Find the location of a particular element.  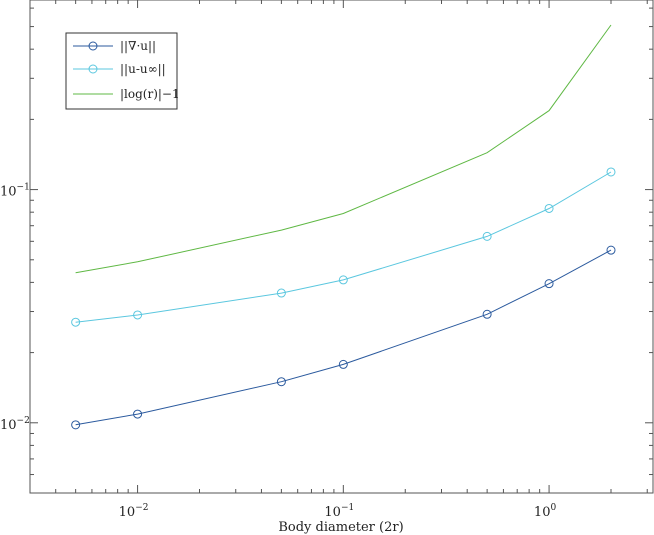

legend-label: ||∇·u|| is located at coordinates (138, 46).